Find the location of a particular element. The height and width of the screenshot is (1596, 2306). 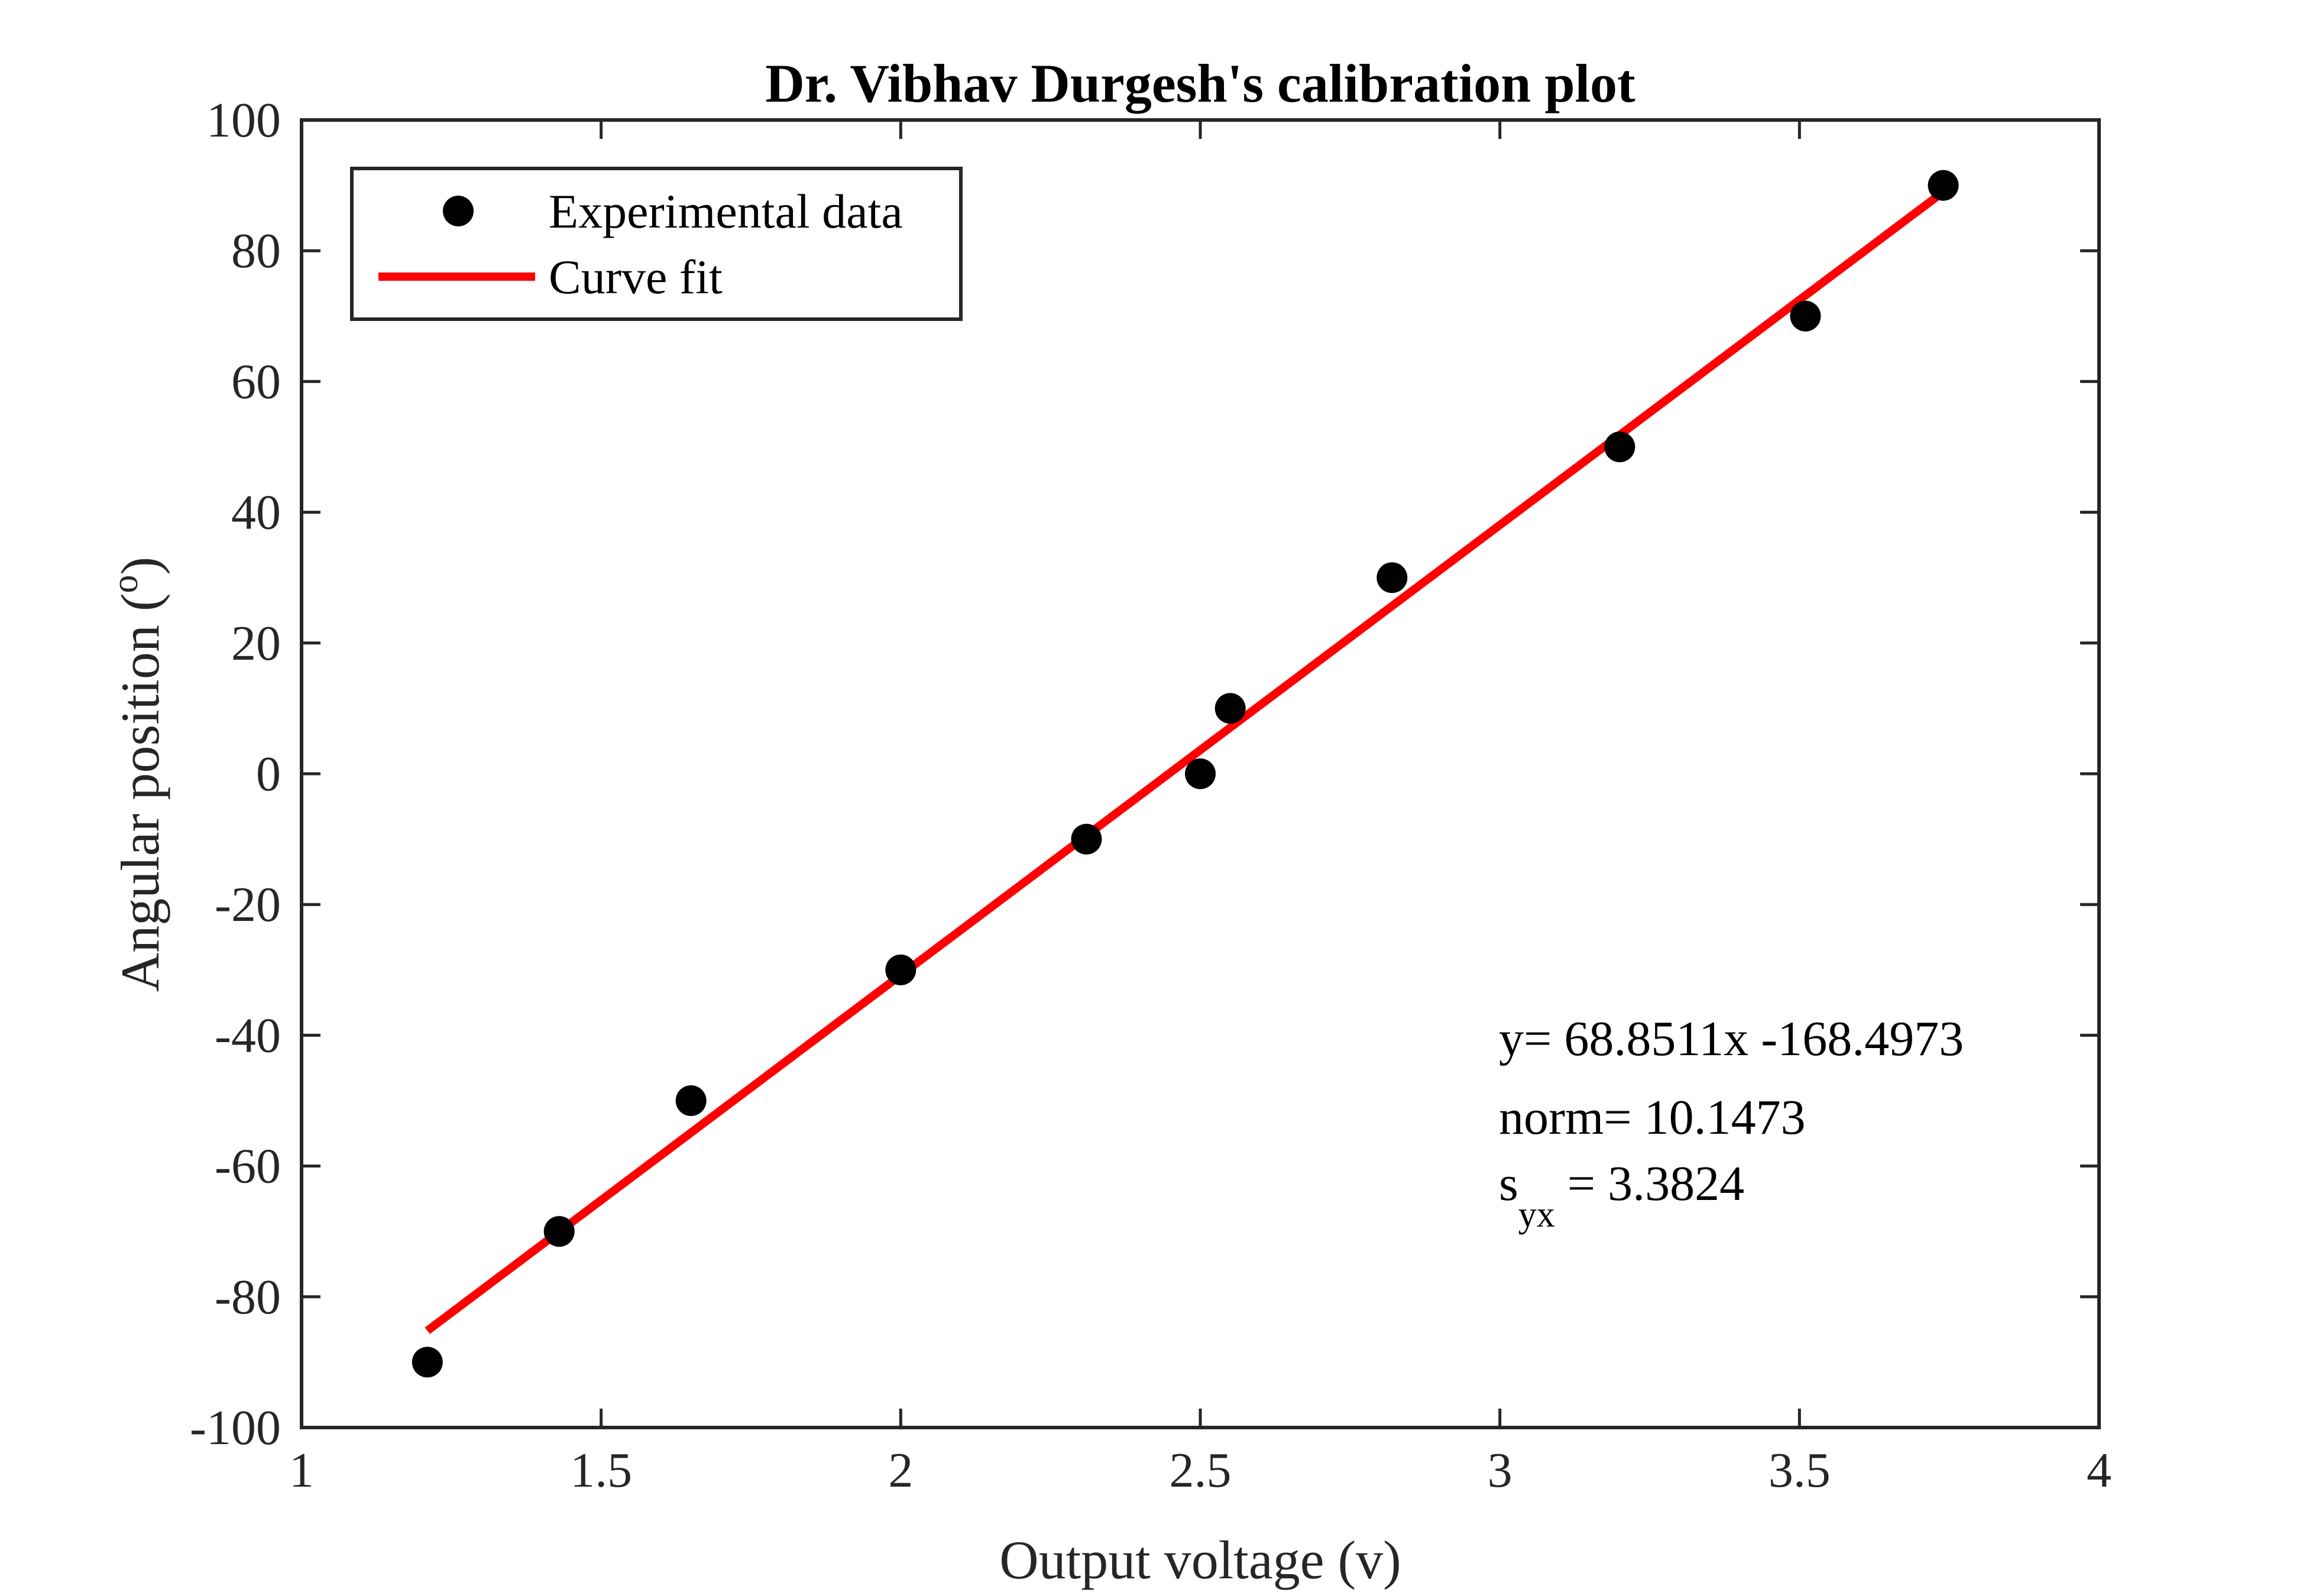

y-axis-label-main: Angular position ( is located at coordinates (140, 792).